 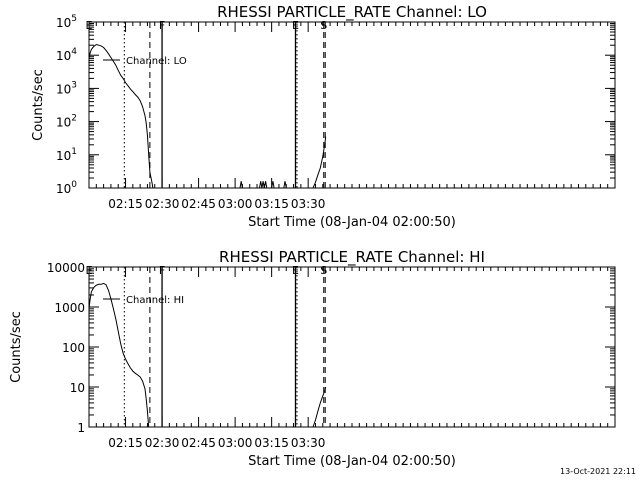 I want to click on y-tick-label: 10³, so click(x=66, y=88).